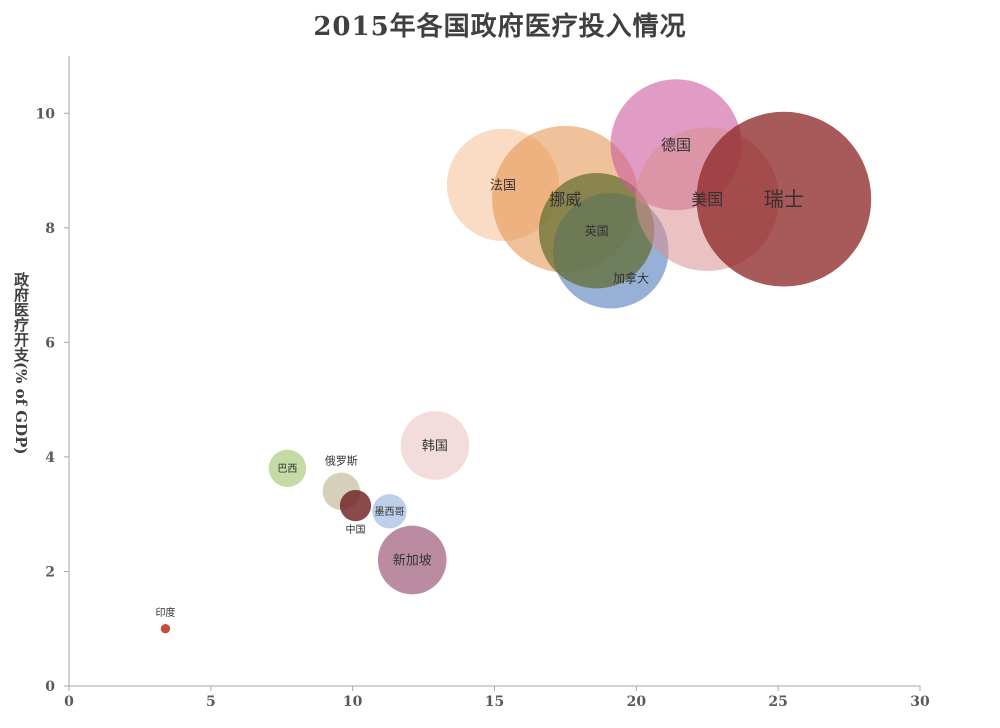  I want to click on bubble-label: 墨西哥, so click(390, 512).